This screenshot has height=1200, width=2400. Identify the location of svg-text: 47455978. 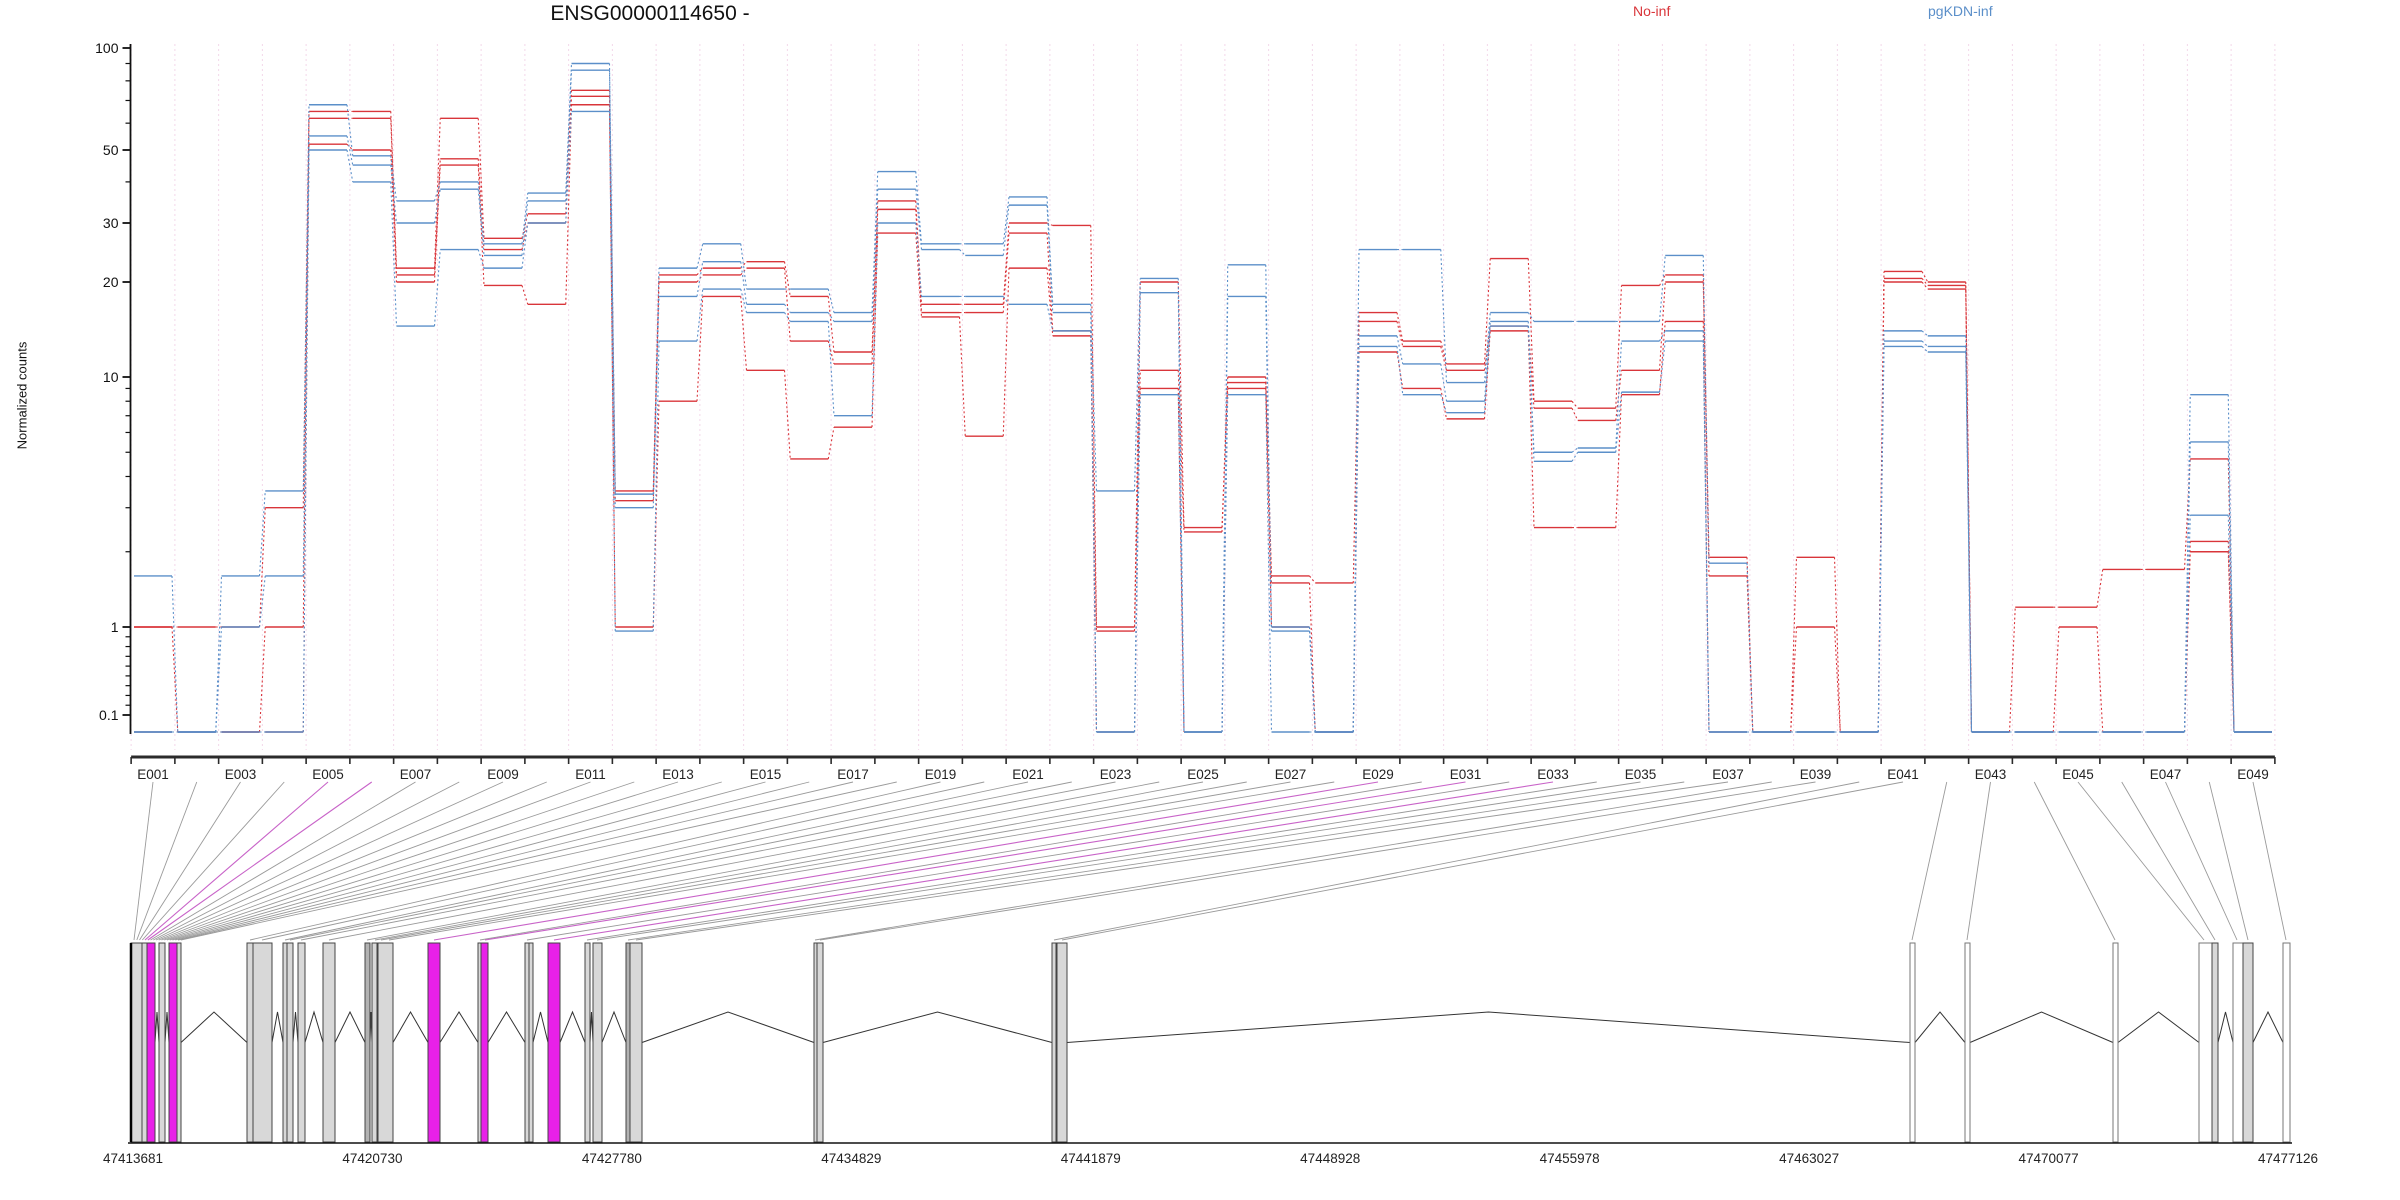
(1570, 1158).